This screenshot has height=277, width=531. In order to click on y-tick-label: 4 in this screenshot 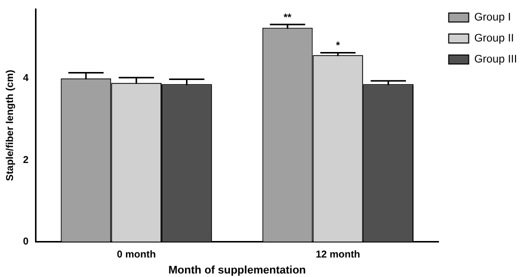, I will do `click(26, 78)`.